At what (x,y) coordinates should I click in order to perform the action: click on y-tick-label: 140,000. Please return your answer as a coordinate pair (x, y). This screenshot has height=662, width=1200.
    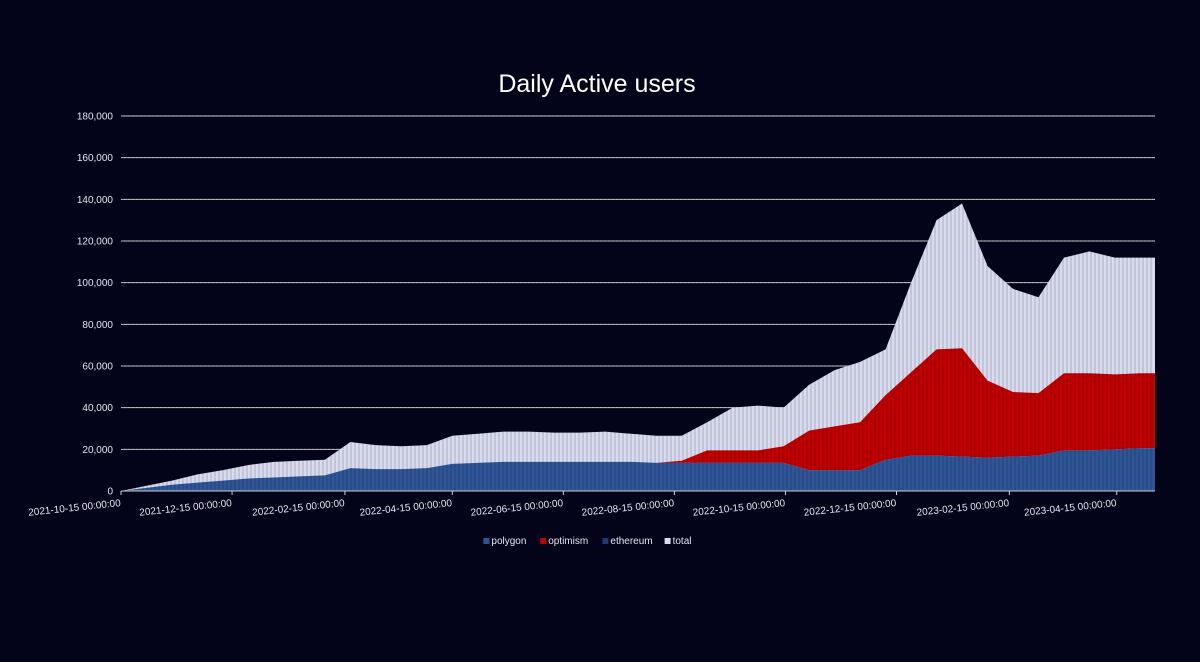
    Looking at the image, I should click on (95, 200).